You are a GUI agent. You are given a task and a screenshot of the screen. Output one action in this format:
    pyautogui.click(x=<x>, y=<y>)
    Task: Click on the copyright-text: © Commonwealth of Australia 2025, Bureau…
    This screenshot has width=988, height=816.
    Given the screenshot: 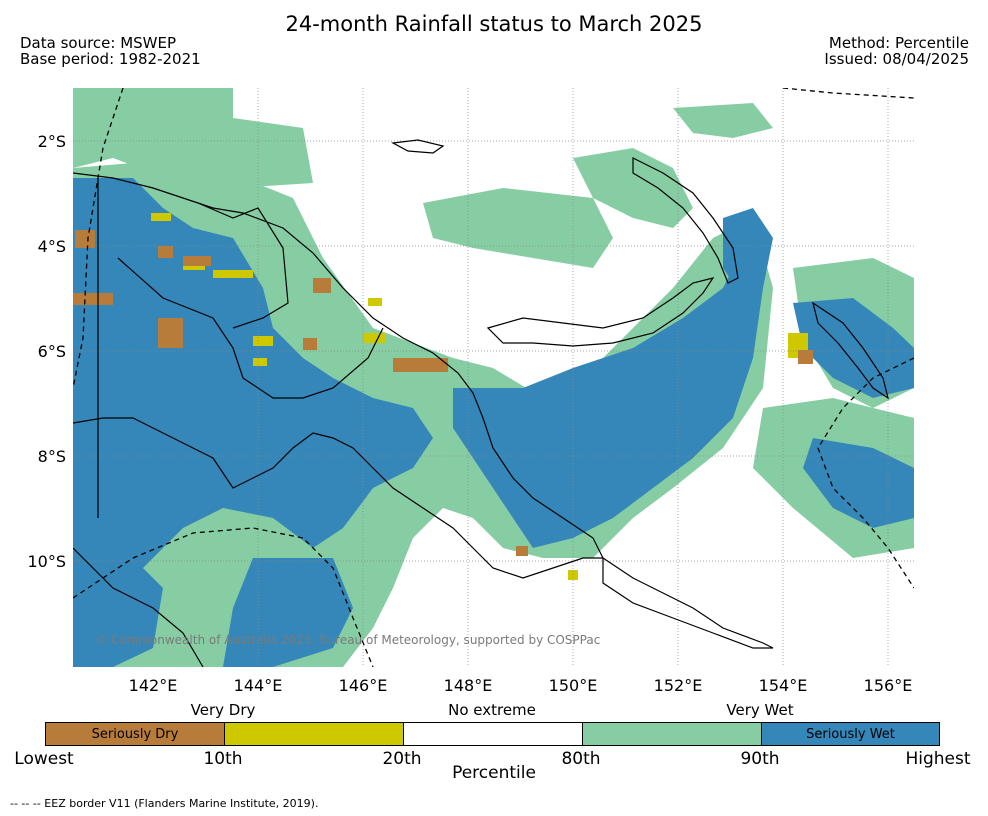 What is the action you would take?
    pyautogui.click(x=348, y=640)
    